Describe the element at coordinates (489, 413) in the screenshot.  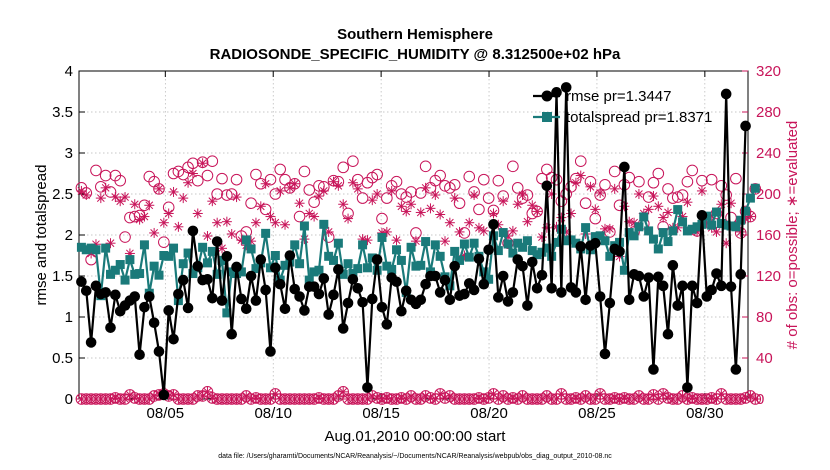
I see `x-tick-label: 08/20` at that location.